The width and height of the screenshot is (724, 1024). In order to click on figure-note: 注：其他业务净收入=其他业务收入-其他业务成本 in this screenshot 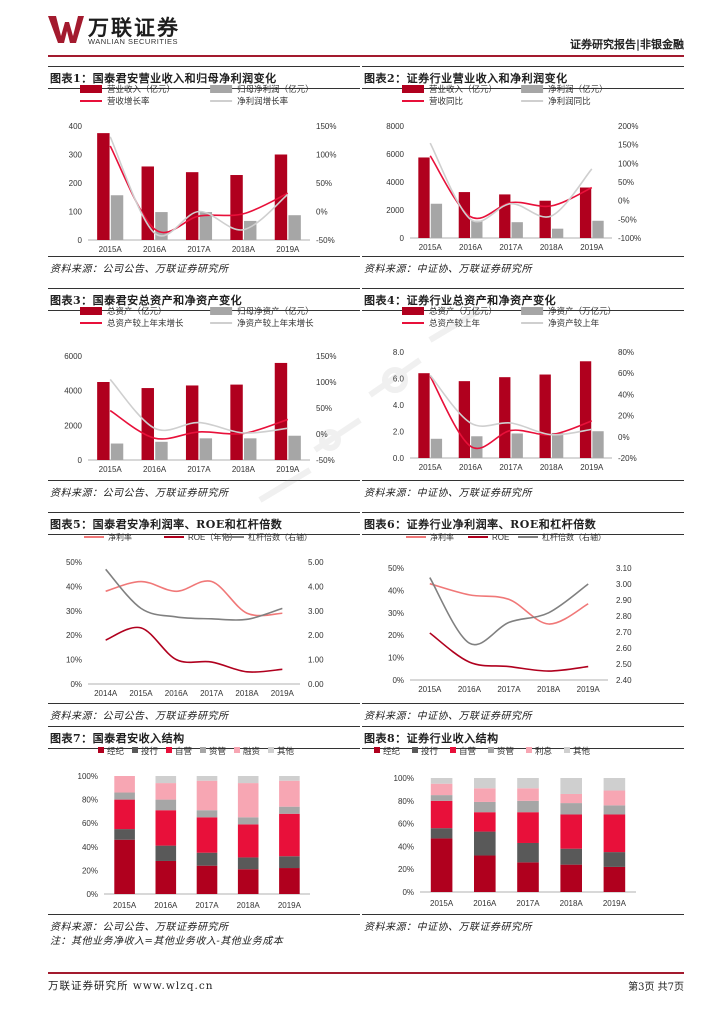, I will do `click(167, 941)`.